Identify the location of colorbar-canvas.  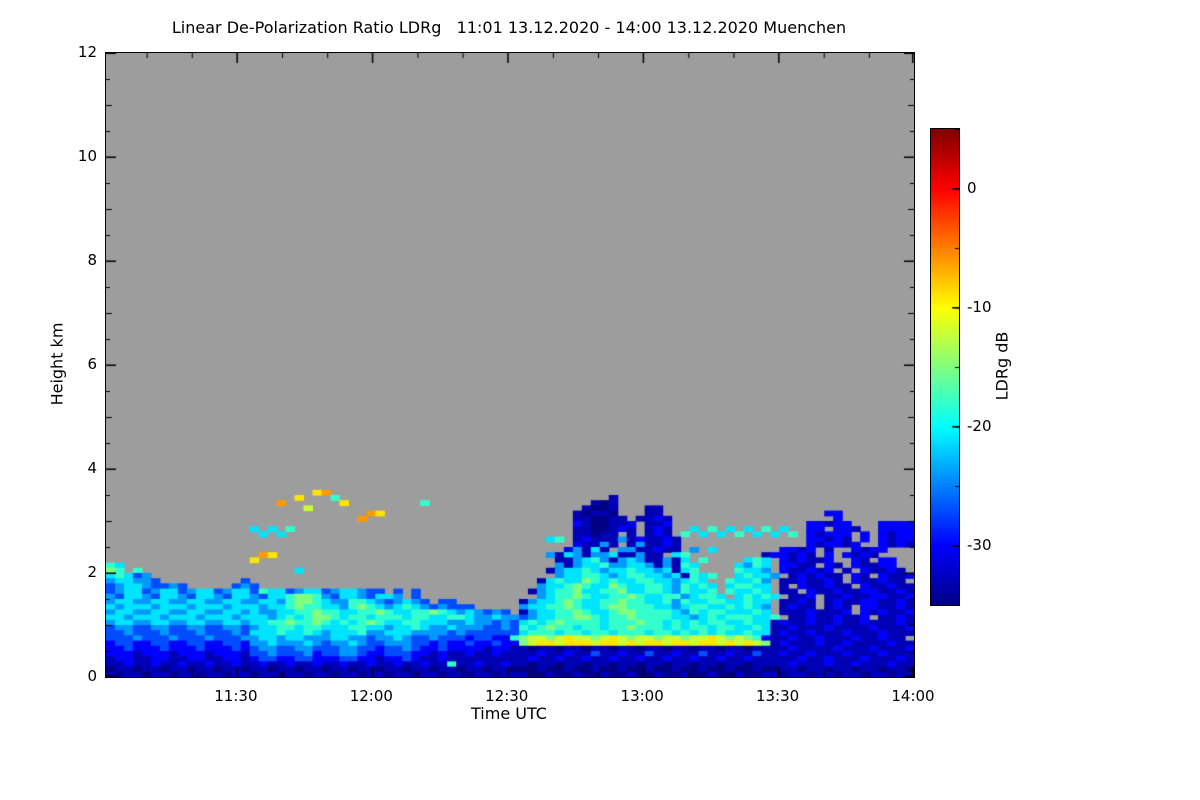
(945, 367).